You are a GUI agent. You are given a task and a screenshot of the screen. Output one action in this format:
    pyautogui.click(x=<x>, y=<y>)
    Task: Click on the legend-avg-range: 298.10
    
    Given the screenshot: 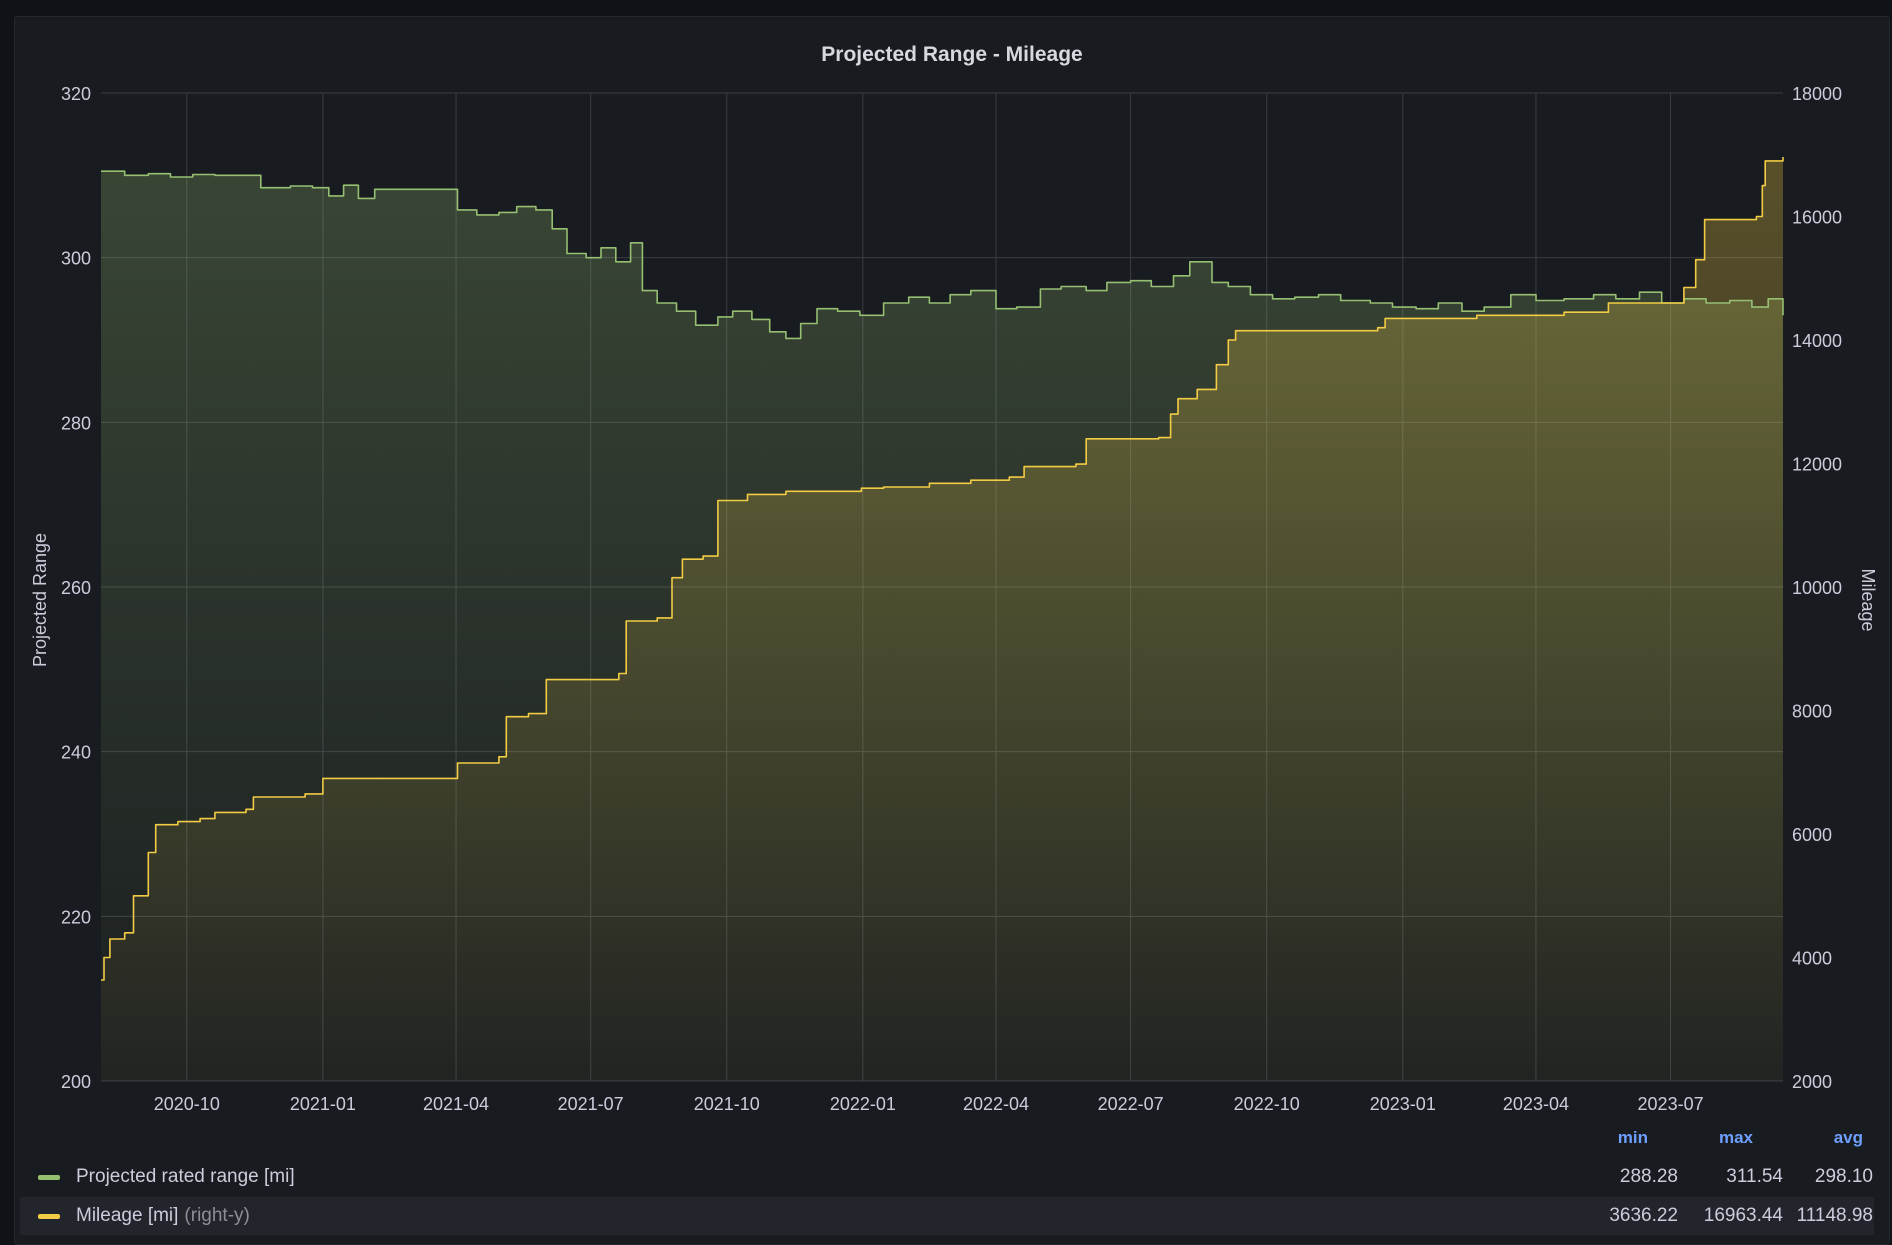 What is the action you would take?
    pyautogui.click(x=1843, y=1176)
    